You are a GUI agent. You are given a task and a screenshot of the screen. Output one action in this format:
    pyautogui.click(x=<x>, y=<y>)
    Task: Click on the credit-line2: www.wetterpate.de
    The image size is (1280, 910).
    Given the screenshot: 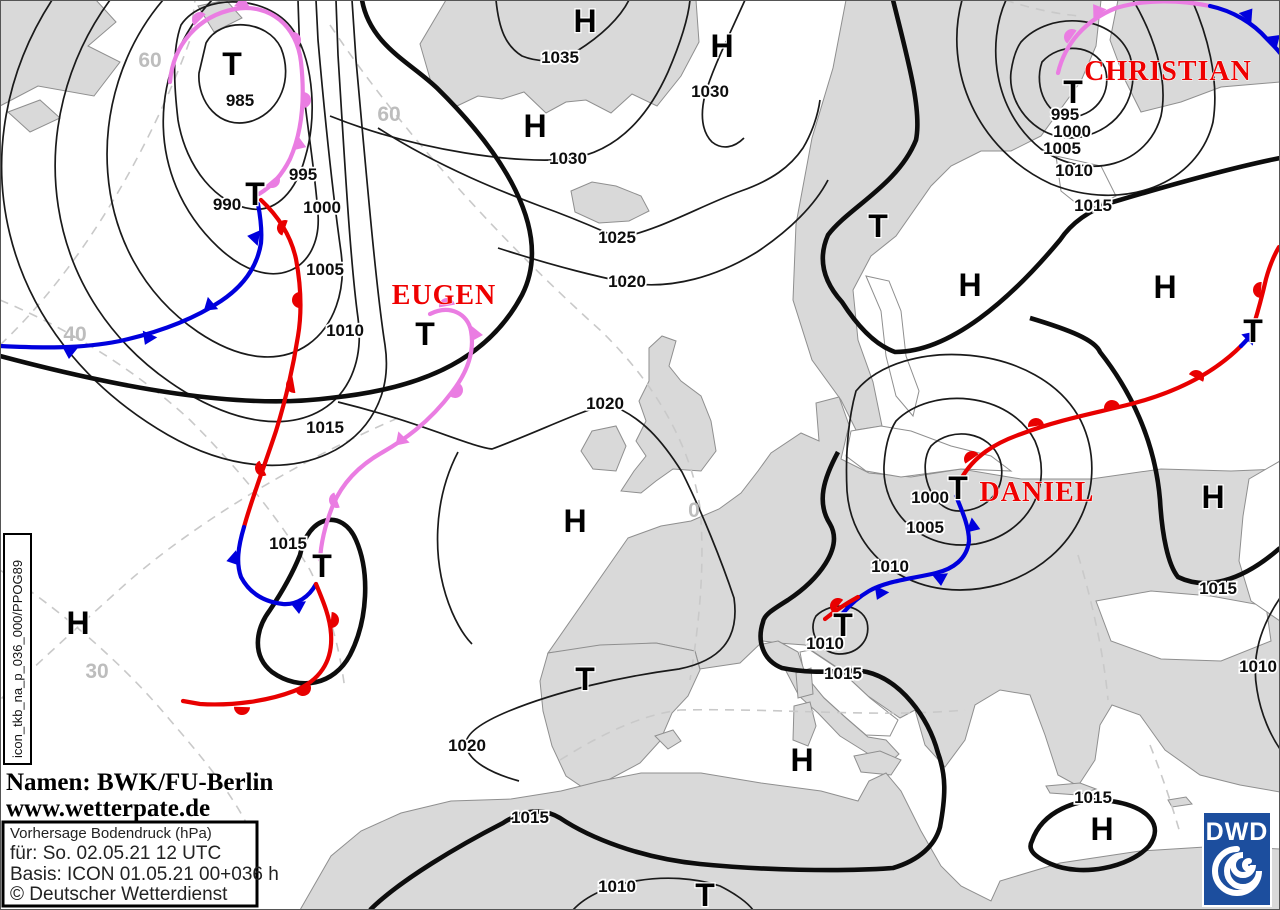 What is the action you would take?
    pyautogui.click(x=108, y=808)
    